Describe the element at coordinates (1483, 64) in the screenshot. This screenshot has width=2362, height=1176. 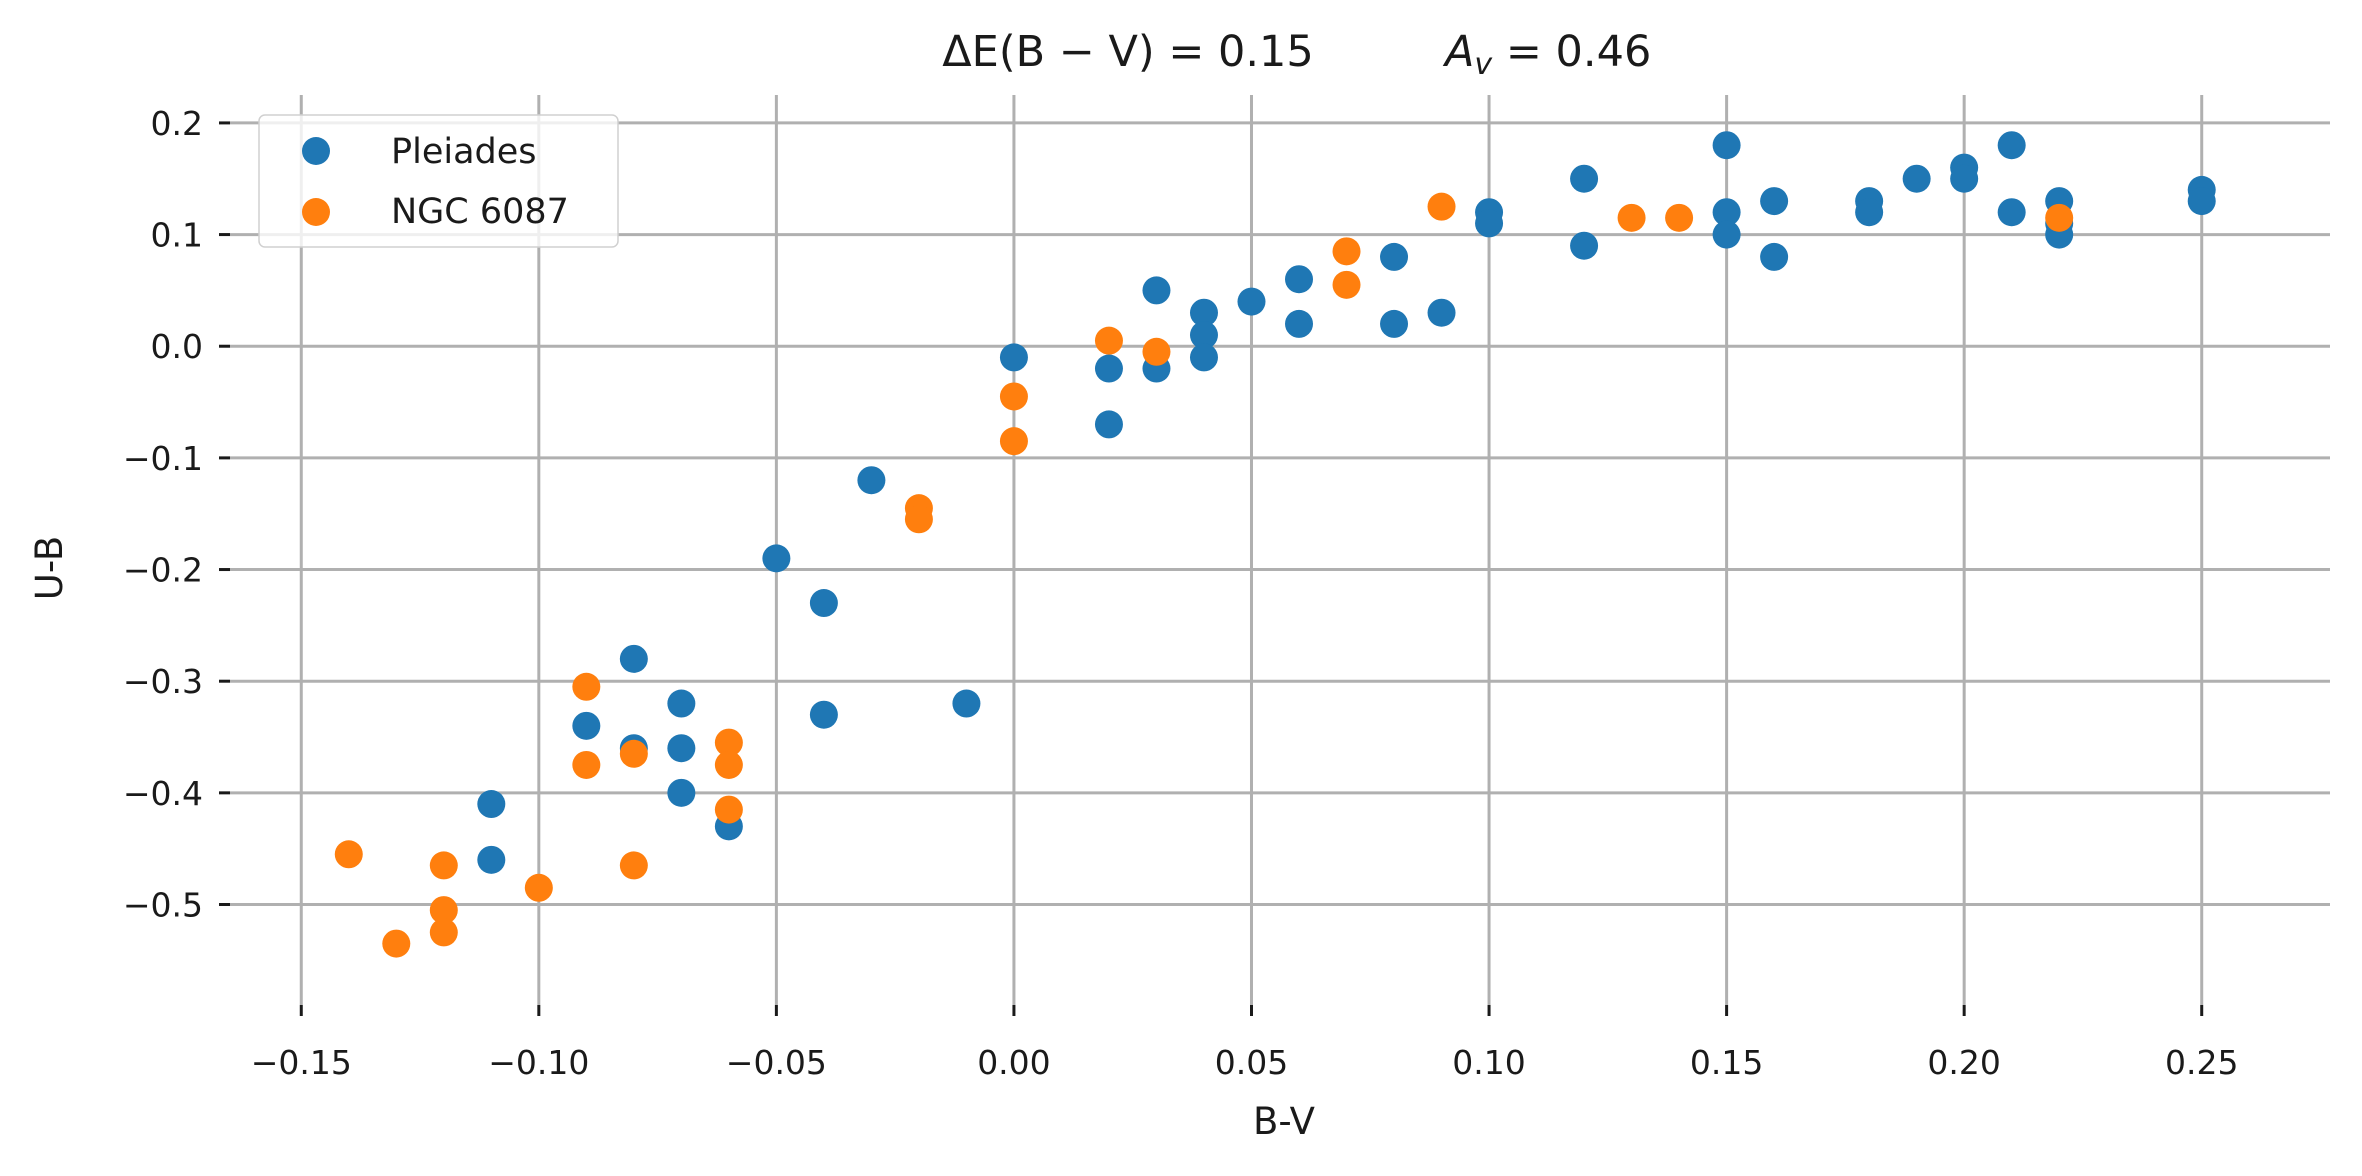
I see `chart-title-right-subscript: v` at that location.